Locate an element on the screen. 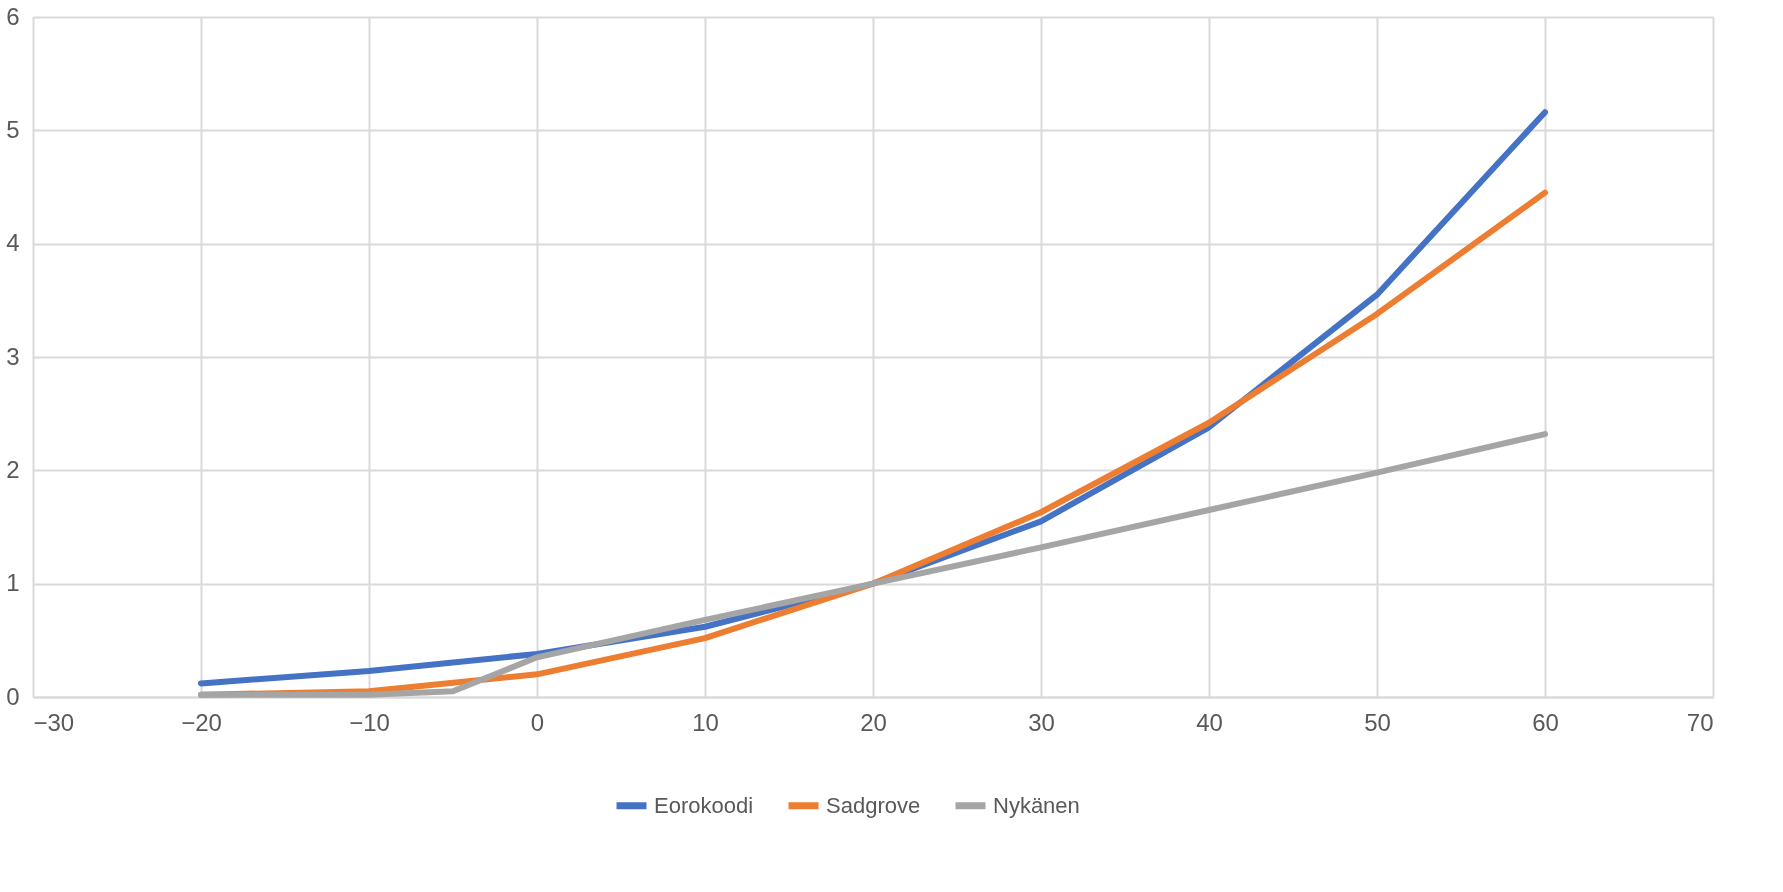  y-tick-label: 3 is located at coordinates (13, 356).